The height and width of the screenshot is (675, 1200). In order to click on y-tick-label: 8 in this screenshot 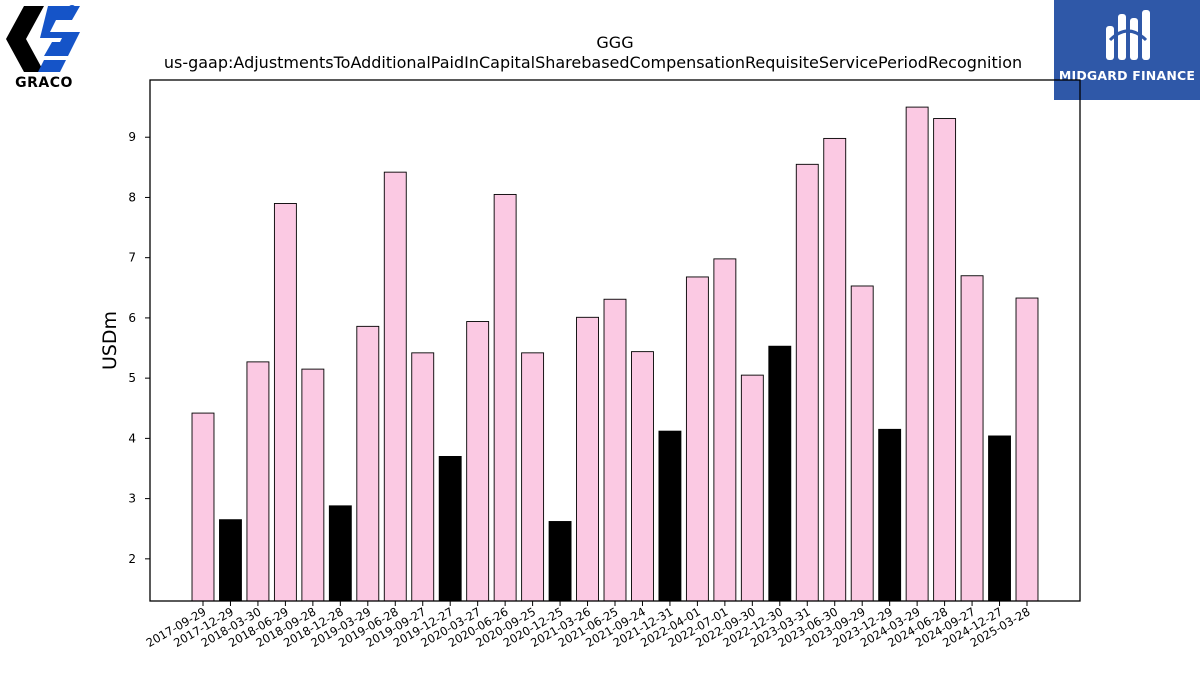, I will do `click(132, 197)`.